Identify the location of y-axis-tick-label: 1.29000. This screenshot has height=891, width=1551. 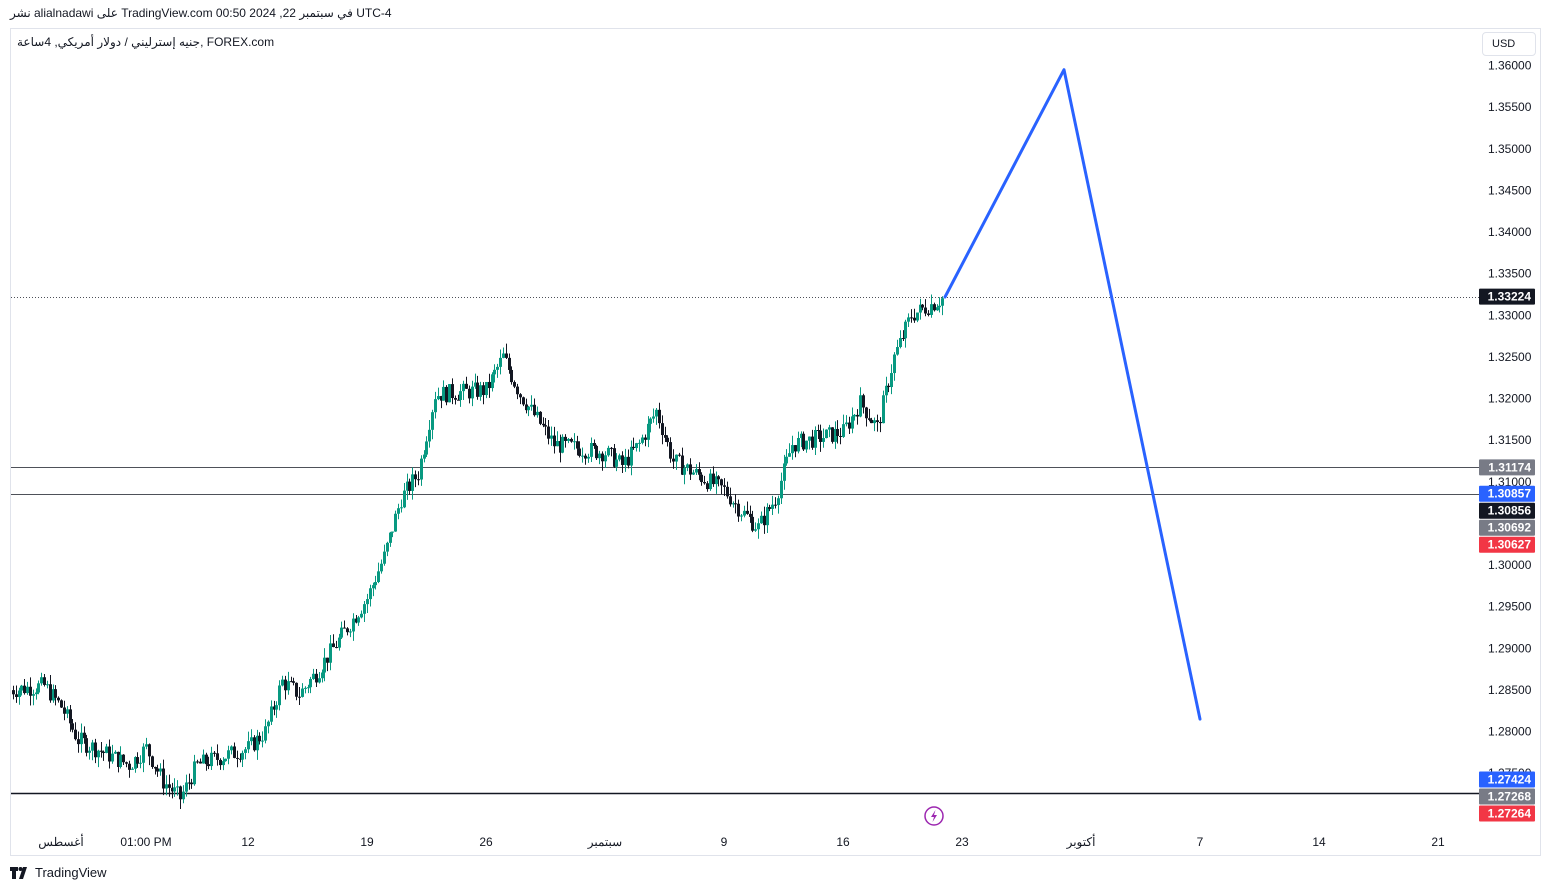
(1510, 648).